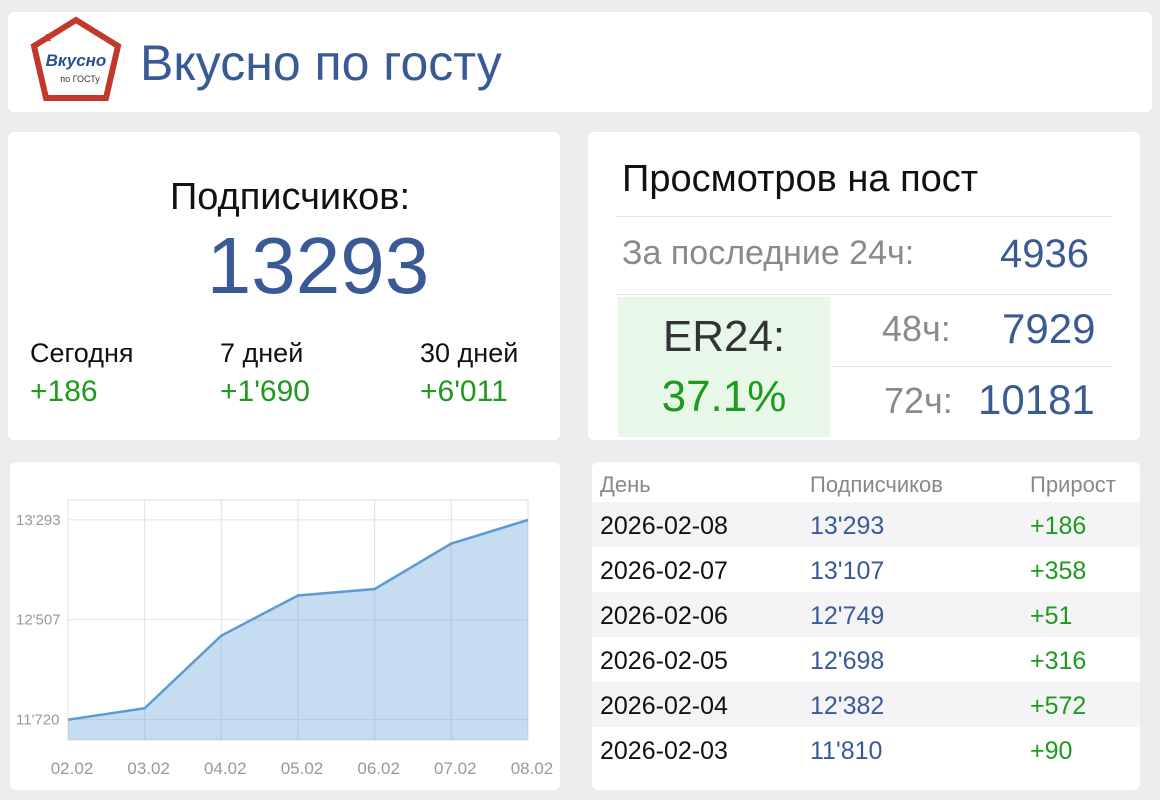 This screenshot has width=1160, height=800. Describe the element at coordinates (455, 768) in the screenshot. I see `x-tick-label: 07.02` at that location.